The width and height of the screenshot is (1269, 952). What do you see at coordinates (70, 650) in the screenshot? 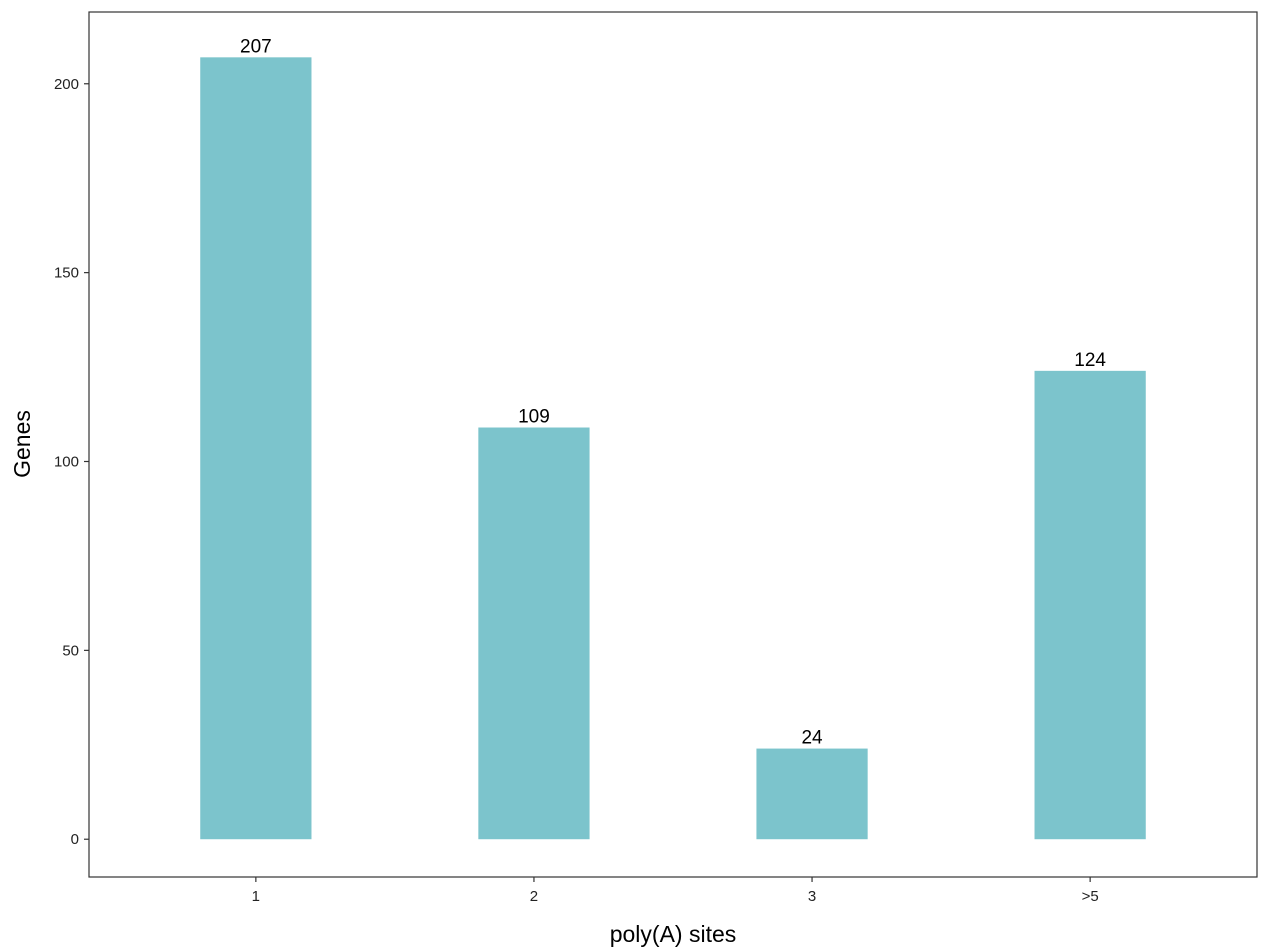
I see `y-tick-label-1: 50` at bounding box center [70, 650].